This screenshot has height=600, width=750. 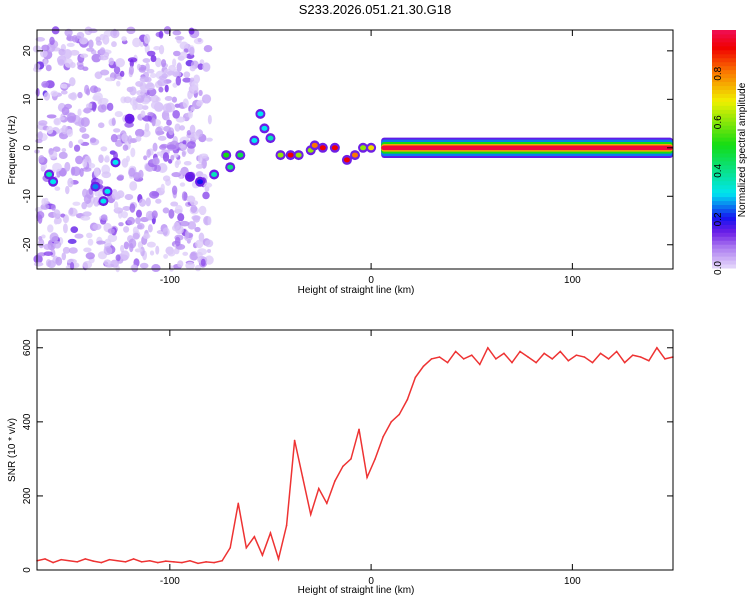 I want to click on snr-ylabel: SNR (10 * v/v), so click(x=12, y=450).